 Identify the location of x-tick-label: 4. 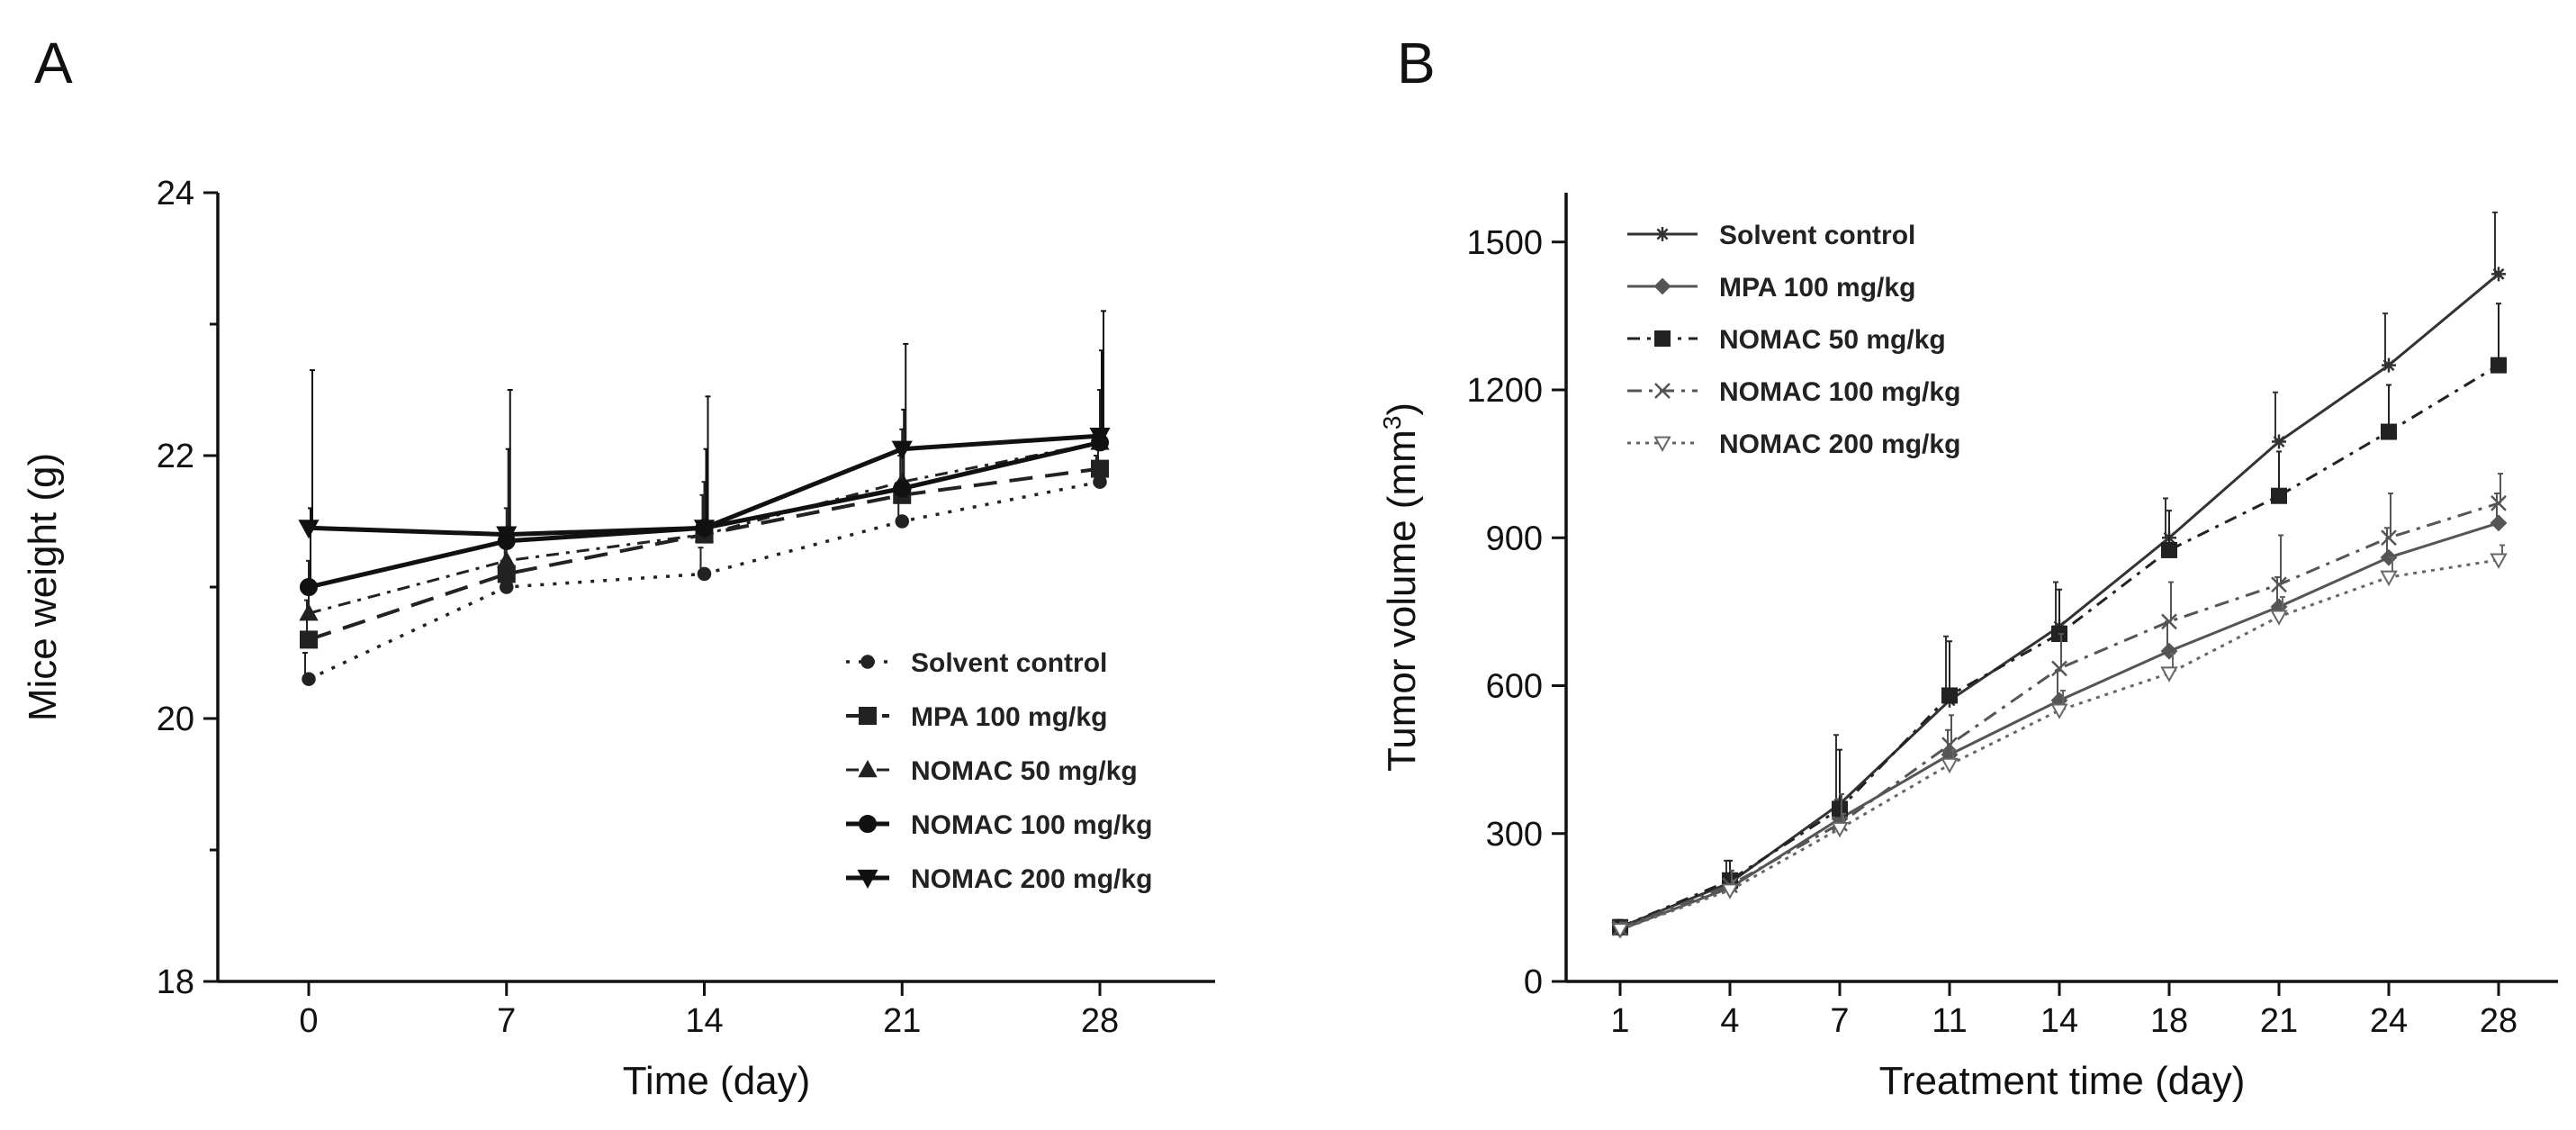
(1729, 1021).